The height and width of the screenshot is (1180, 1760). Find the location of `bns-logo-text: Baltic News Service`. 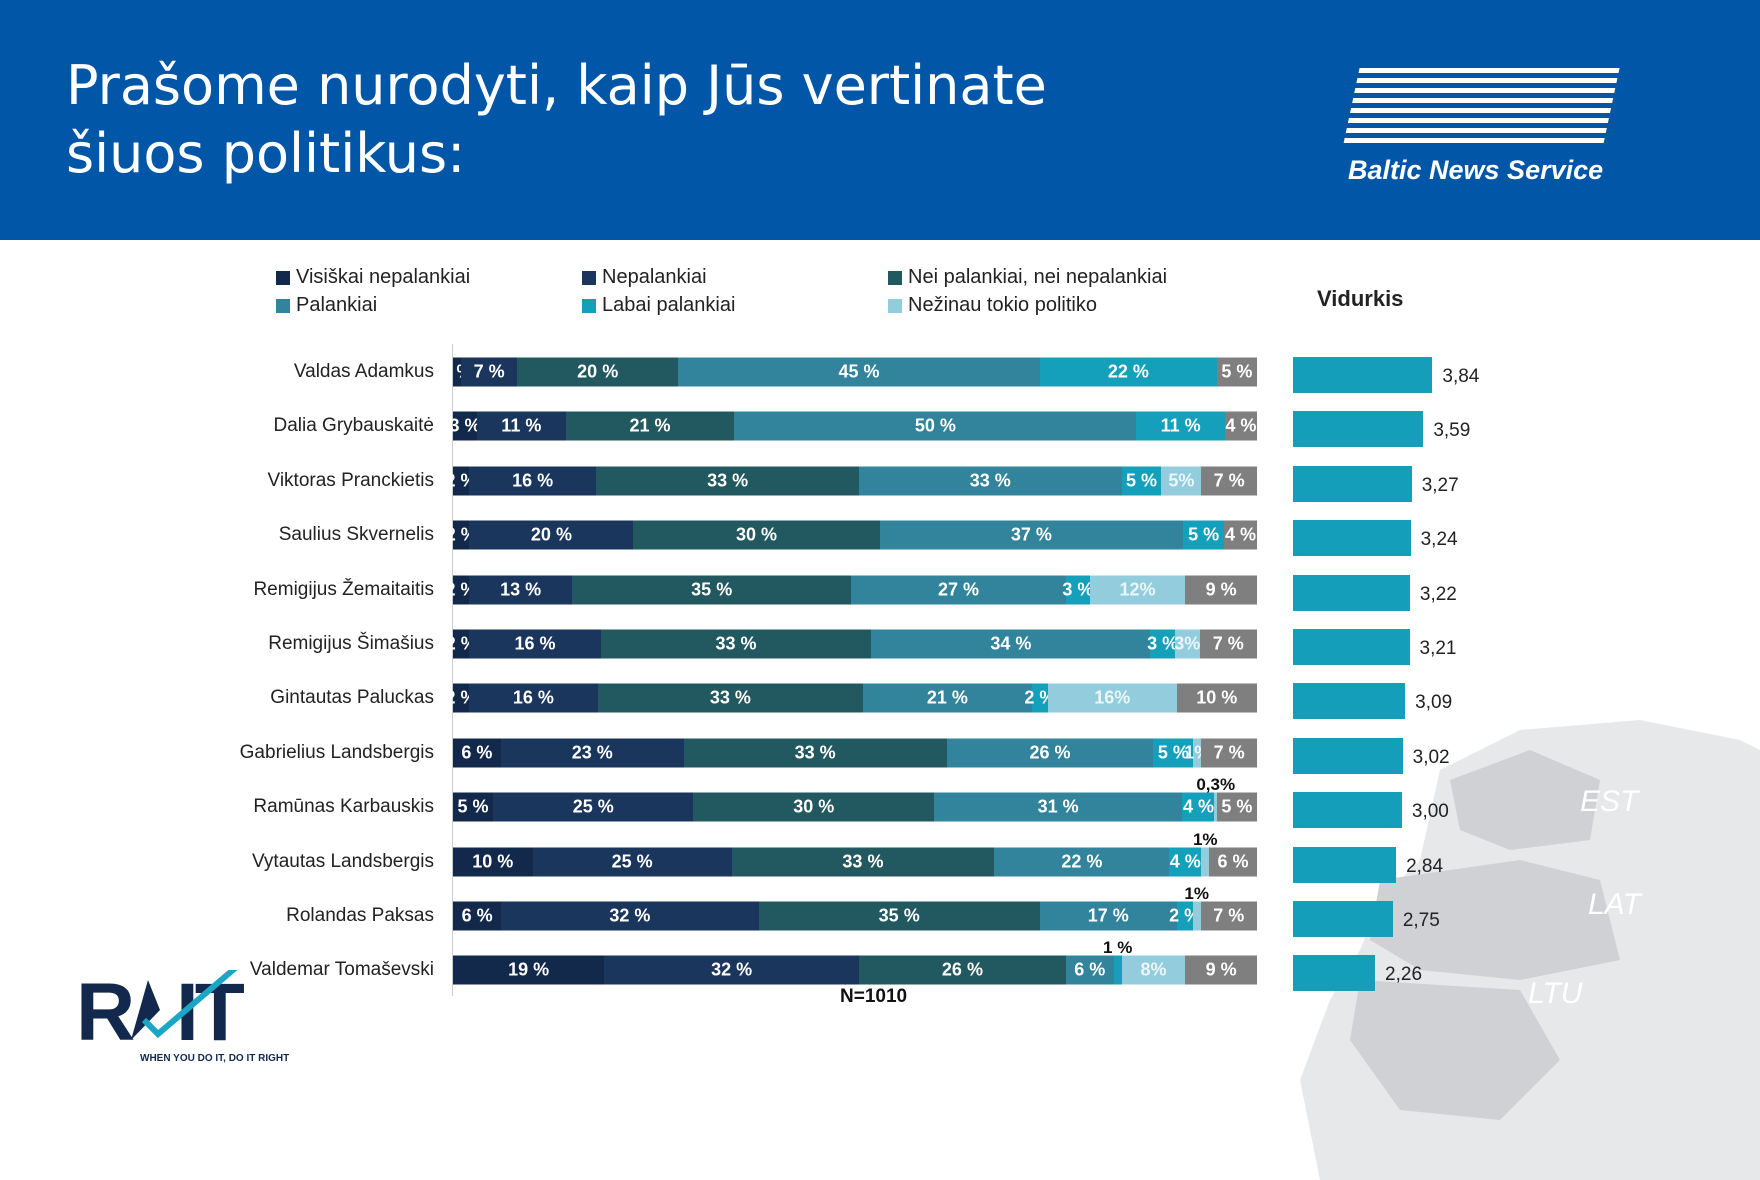

bns-logo-text: Baltic News Service is located at coordinates (1476, 170).